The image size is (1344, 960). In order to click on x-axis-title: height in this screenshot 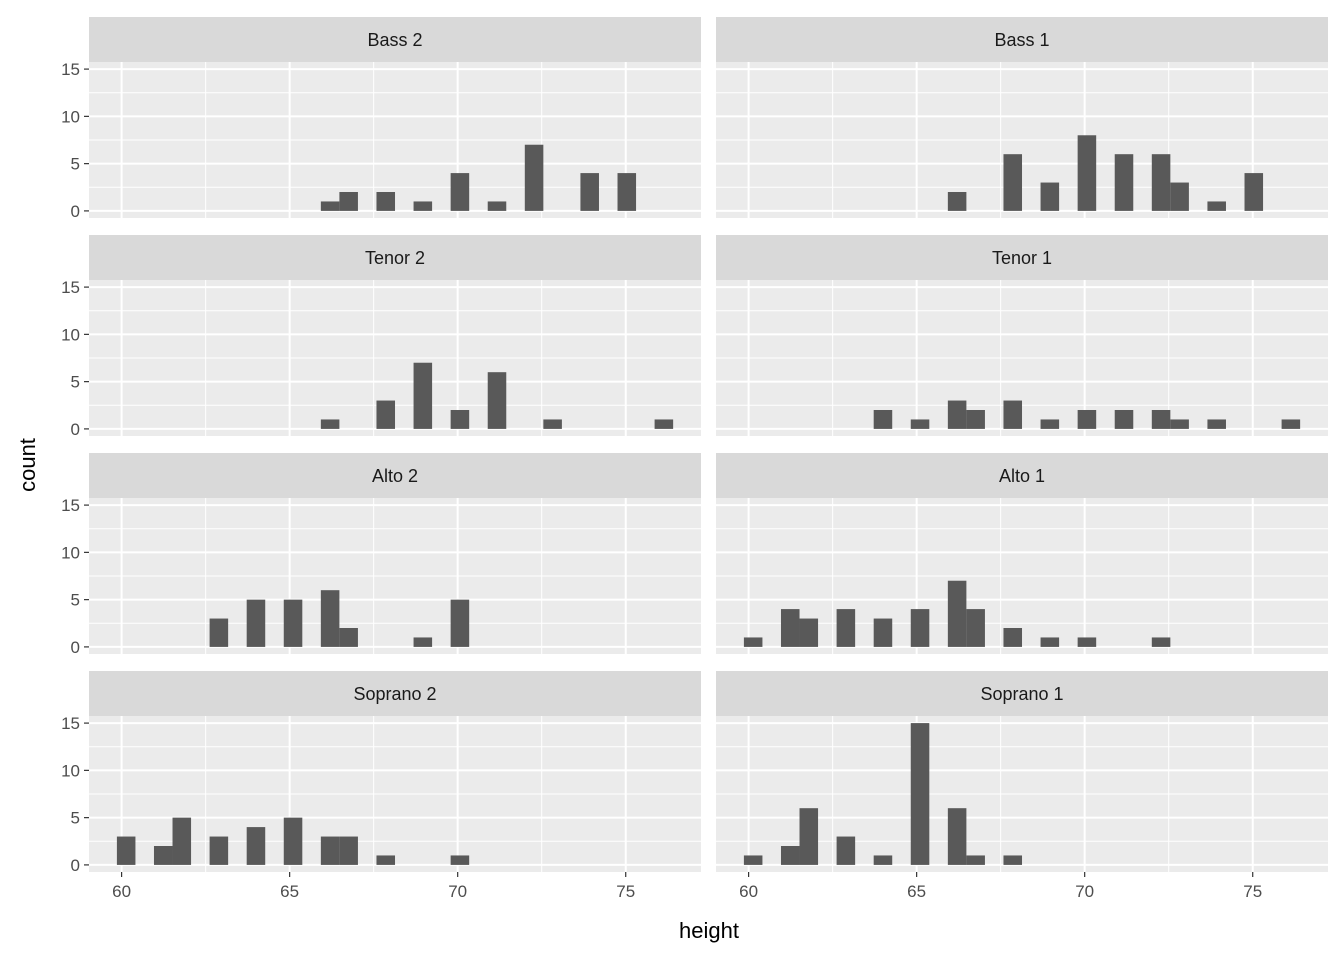, I will do `click(709, 930)`.